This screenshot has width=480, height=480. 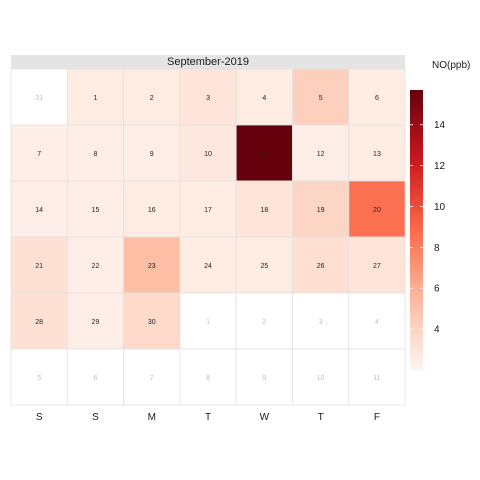 What do you see at coordinates (437, 330) in the screenshot?
I see `legend-tick-label: 4` at bounding box center [437, 330].